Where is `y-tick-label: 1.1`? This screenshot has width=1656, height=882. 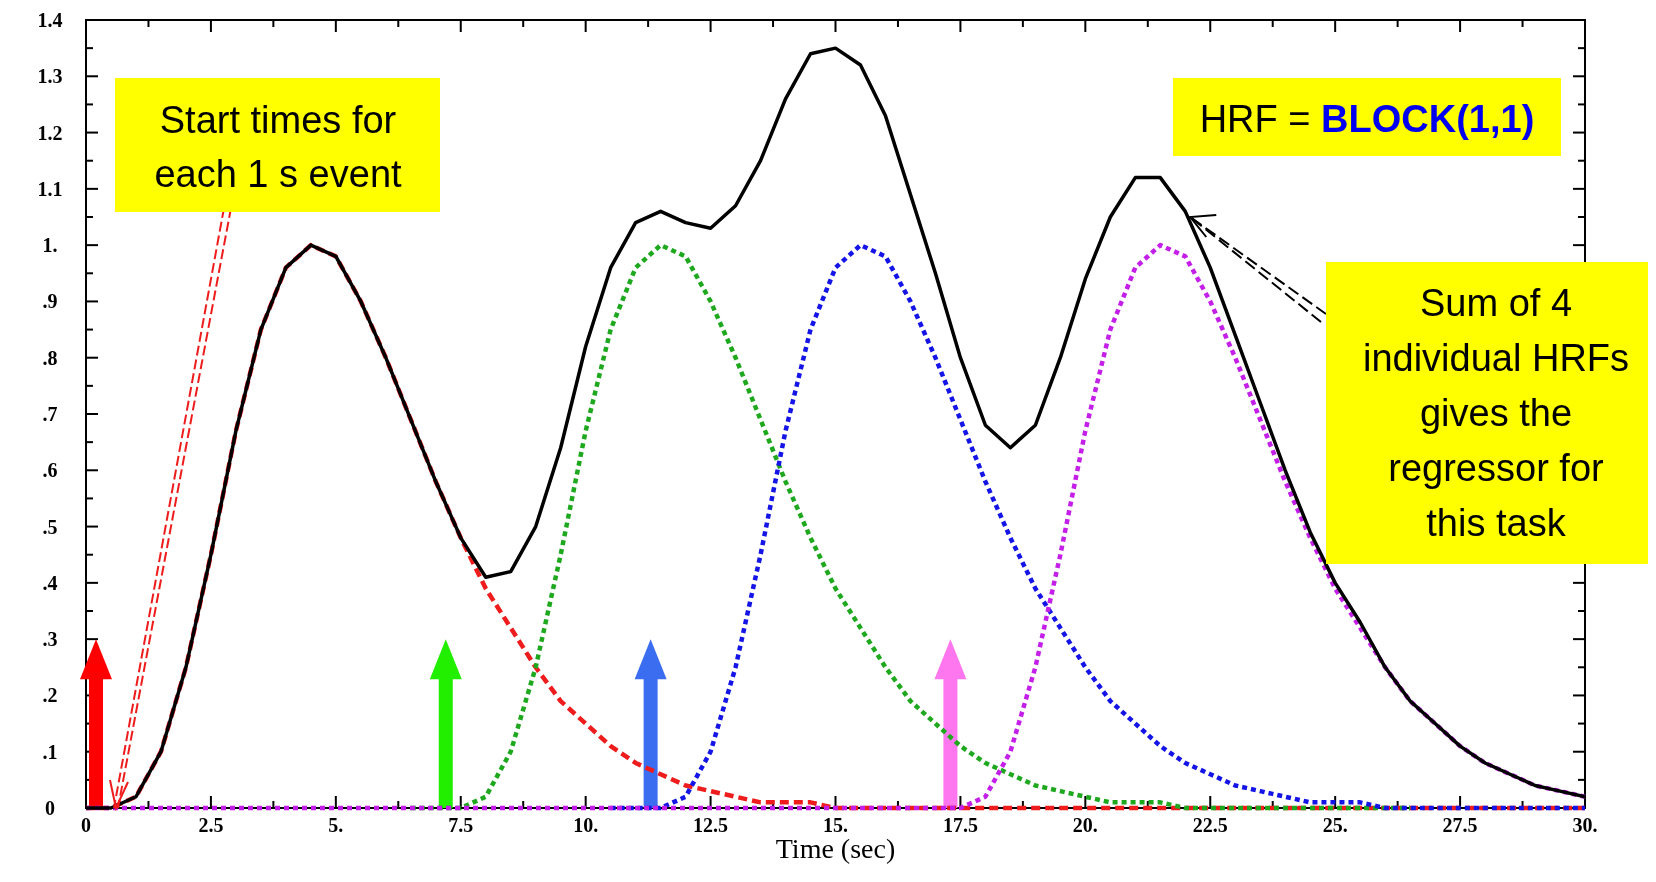 y-tick-label: 1.1 is located at coordinates (50, 188).